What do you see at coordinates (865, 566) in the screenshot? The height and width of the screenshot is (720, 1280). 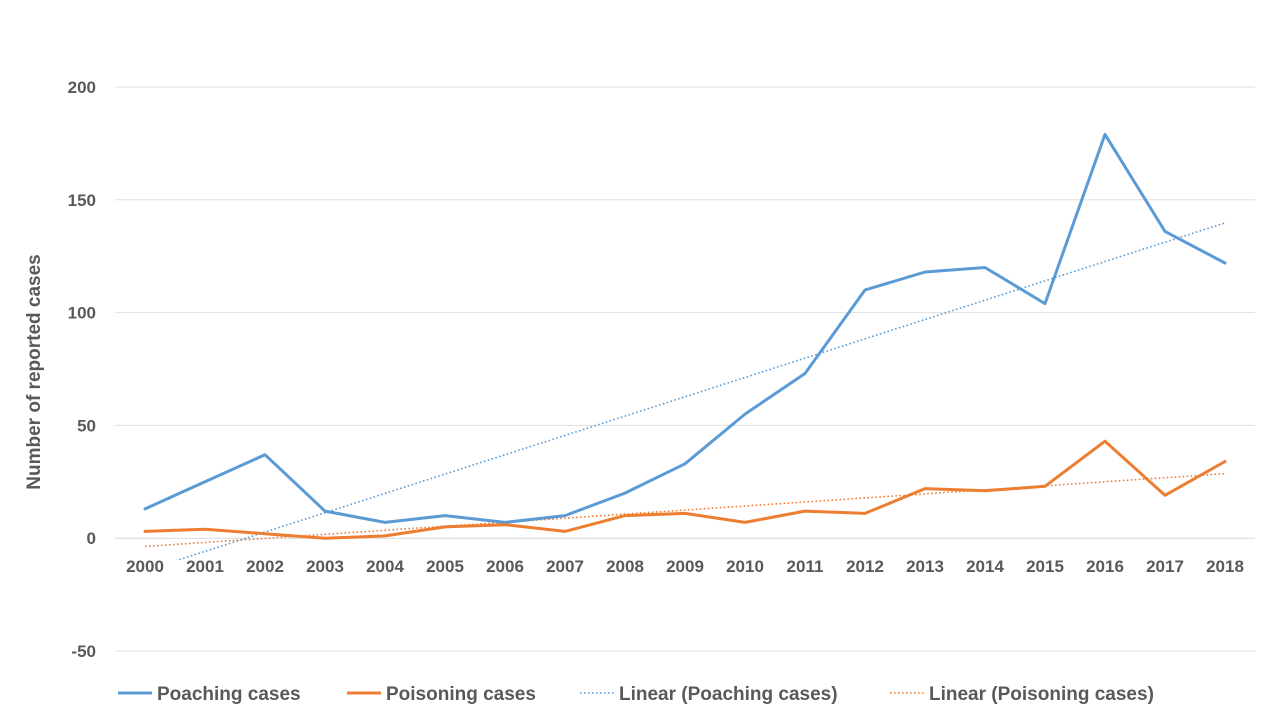 I see `x-tick-label: 2012` at bounding box center [865, 566].